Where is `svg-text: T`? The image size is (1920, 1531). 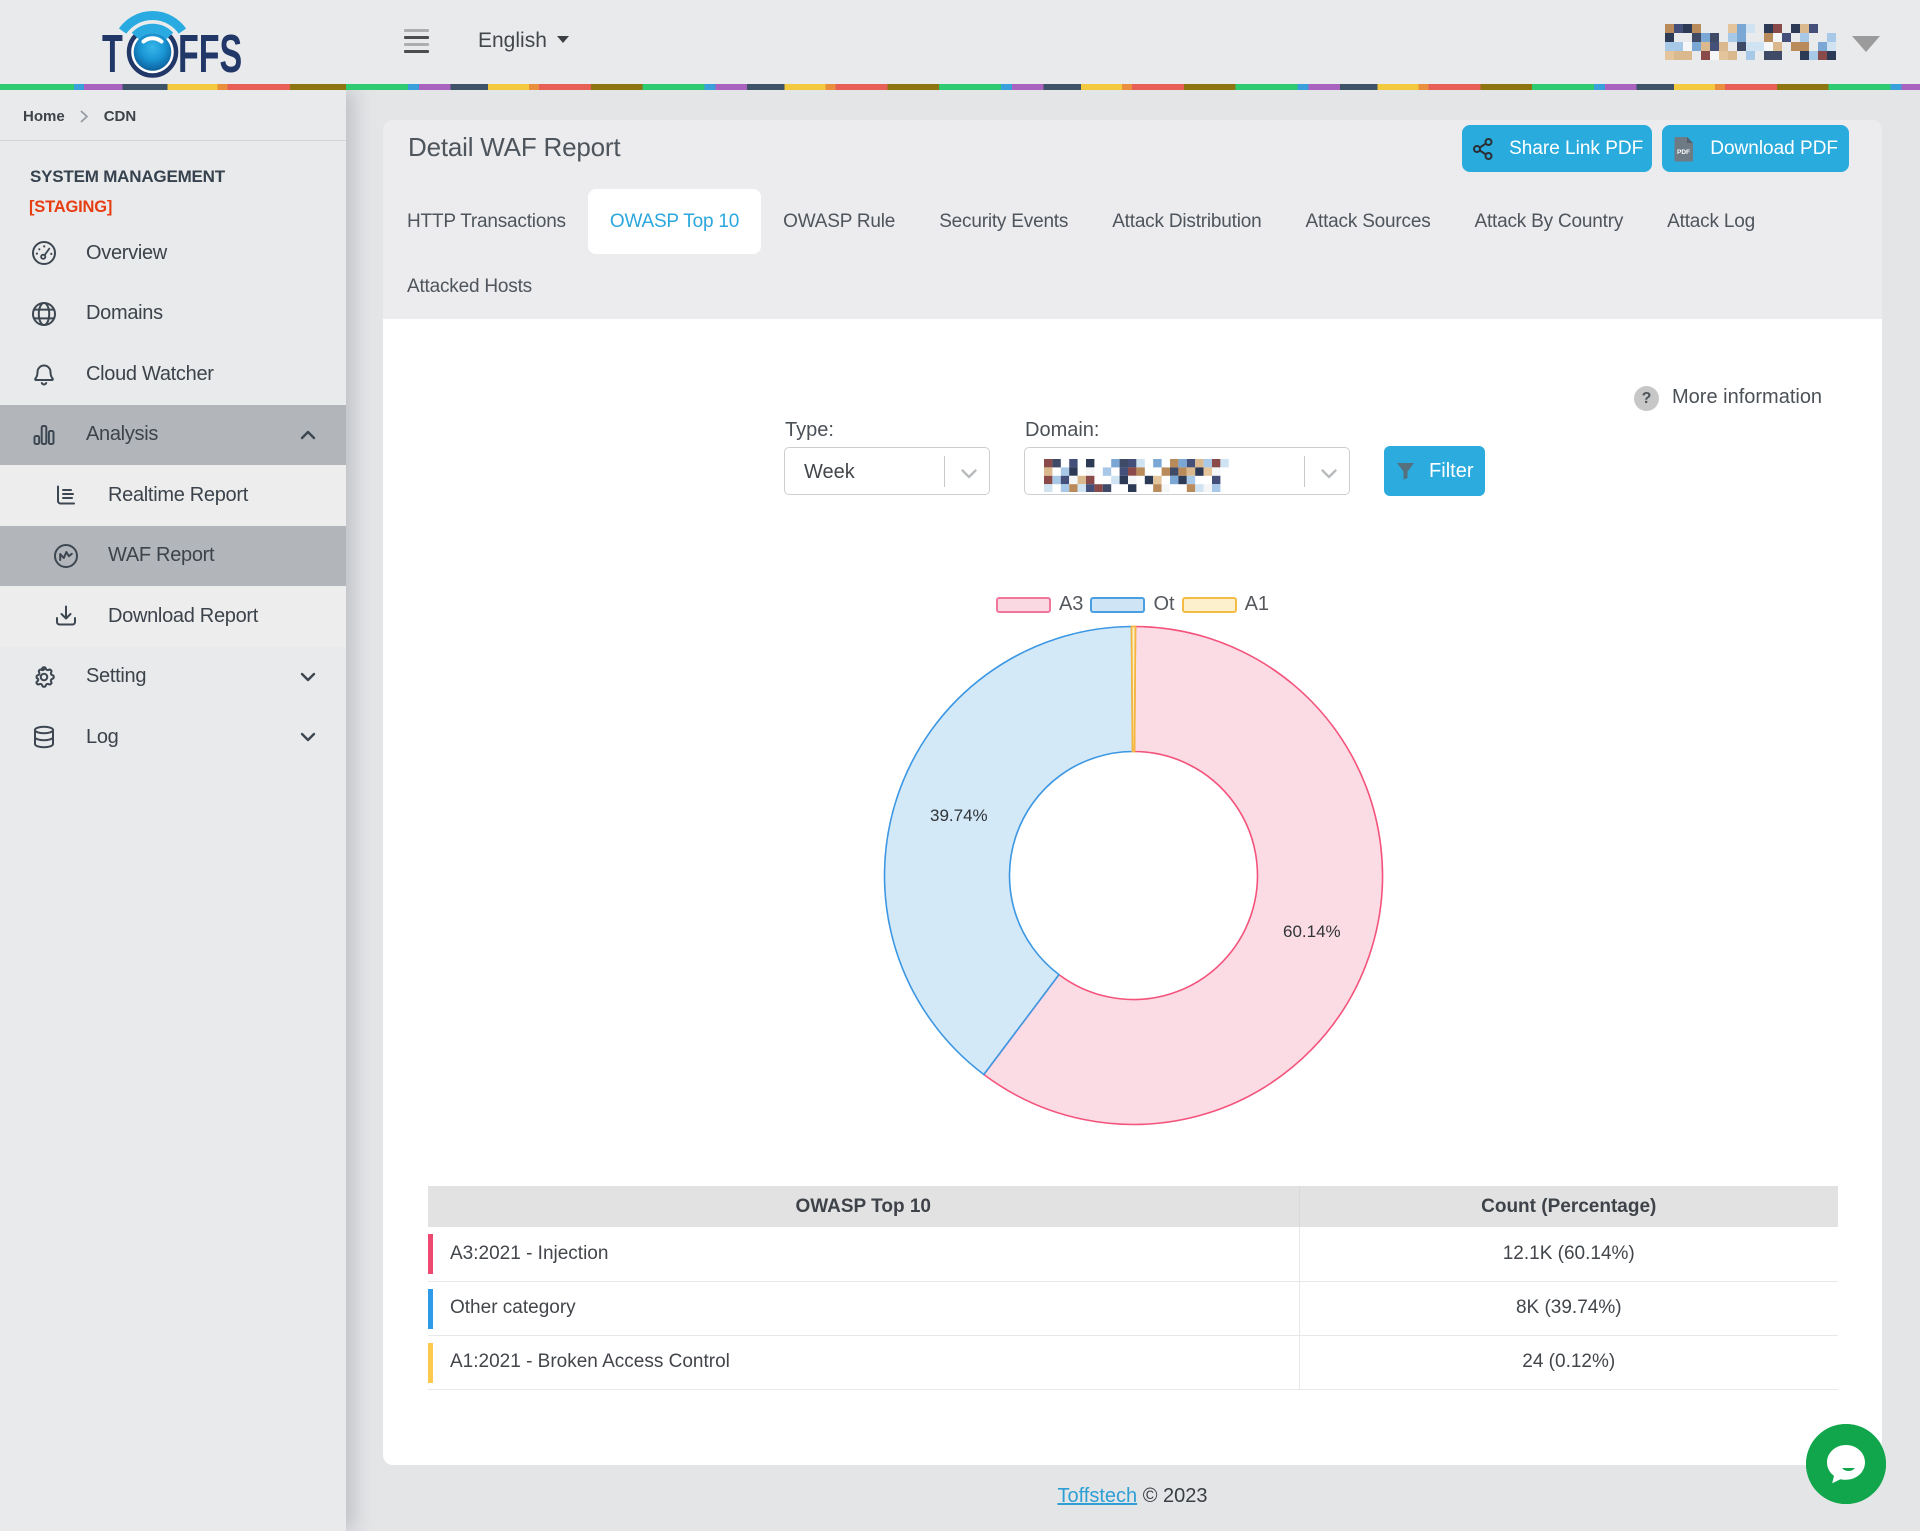
svg-text: T is located at coordinates (112, 53).